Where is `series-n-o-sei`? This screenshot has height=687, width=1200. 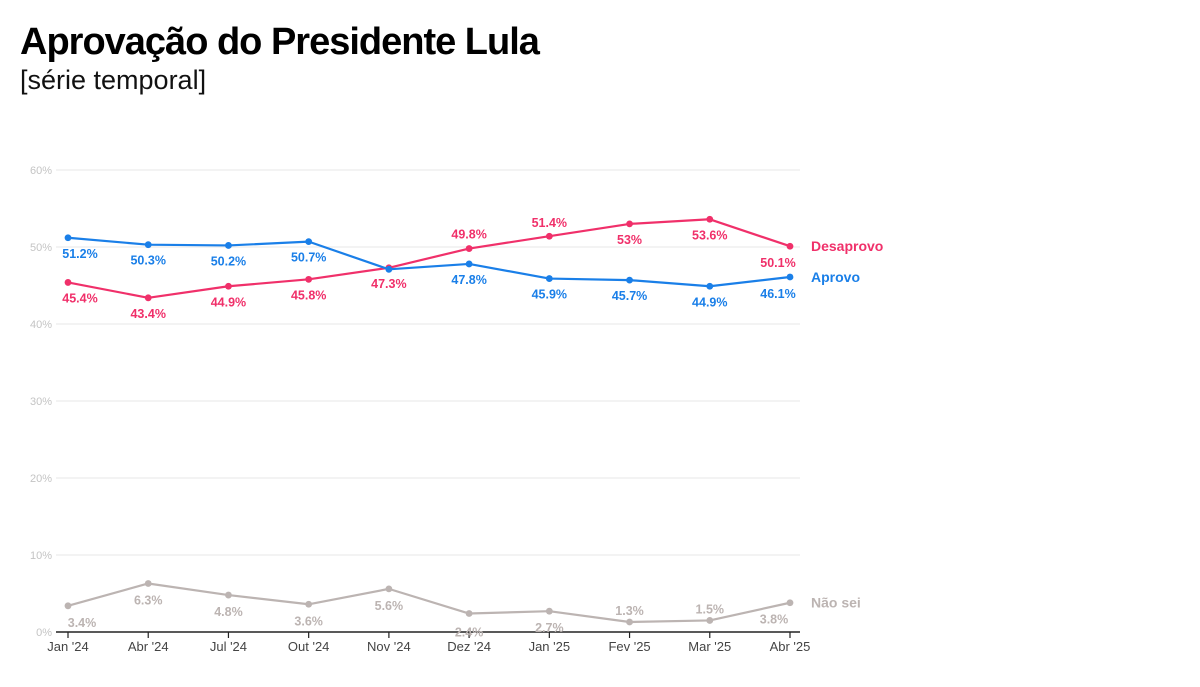 series-n-o-sei is located at coordinates (429, 603).